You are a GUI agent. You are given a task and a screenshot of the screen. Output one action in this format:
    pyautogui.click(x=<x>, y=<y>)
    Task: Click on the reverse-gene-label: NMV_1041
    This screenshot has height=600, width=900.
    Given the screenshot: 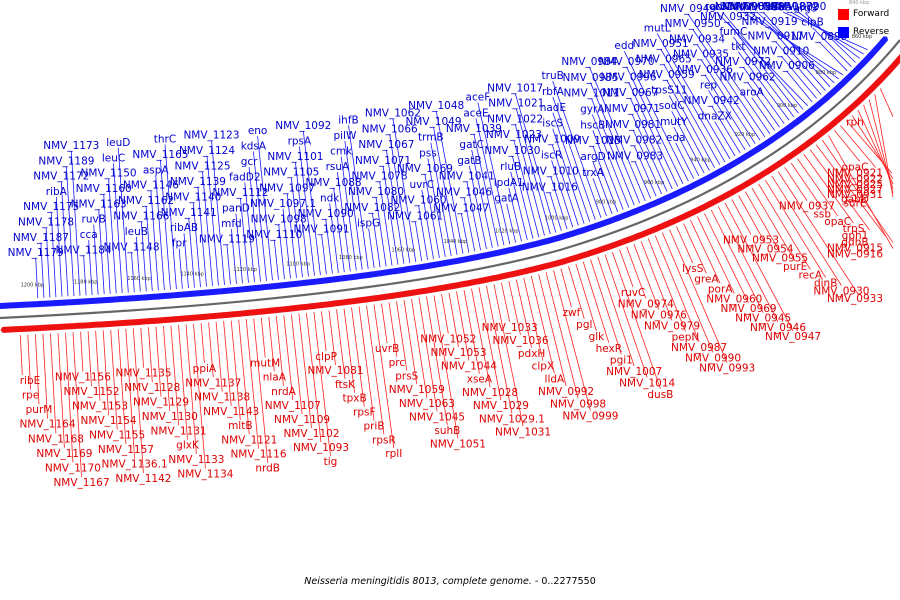 What is the action you would take?
    pyautogui.click(x=467, y=177)
    